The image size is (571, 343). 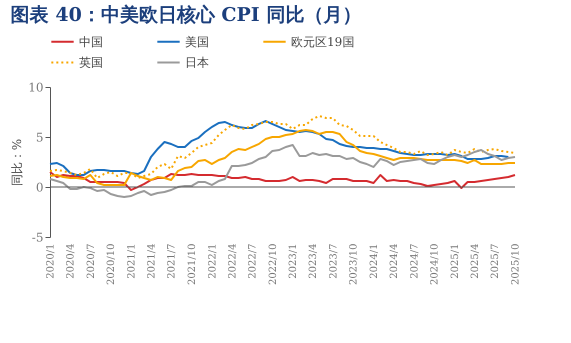 I want to click on x-tick-label: 2022/4, so click(x=232, y=261).